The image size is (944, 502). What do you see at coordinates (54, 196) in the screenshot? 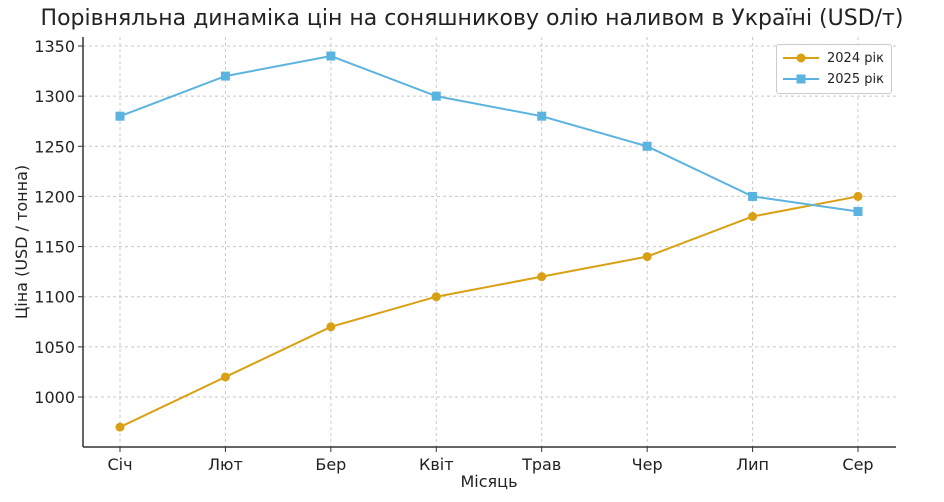
I see `y-tick-label: 1200` at bounding box center [54, 196].